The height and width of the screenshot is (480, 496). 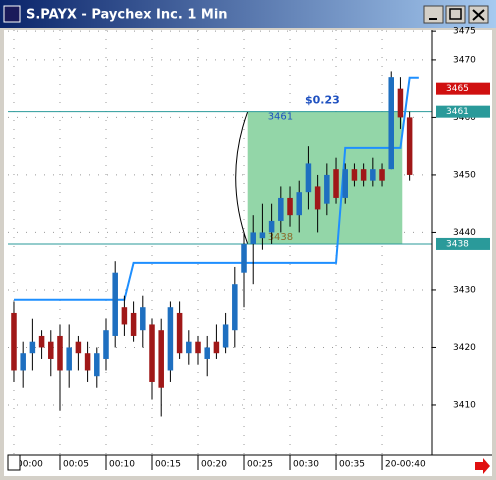 I want to click on x-tick-label: 00:05, so click(x=76, y=465).